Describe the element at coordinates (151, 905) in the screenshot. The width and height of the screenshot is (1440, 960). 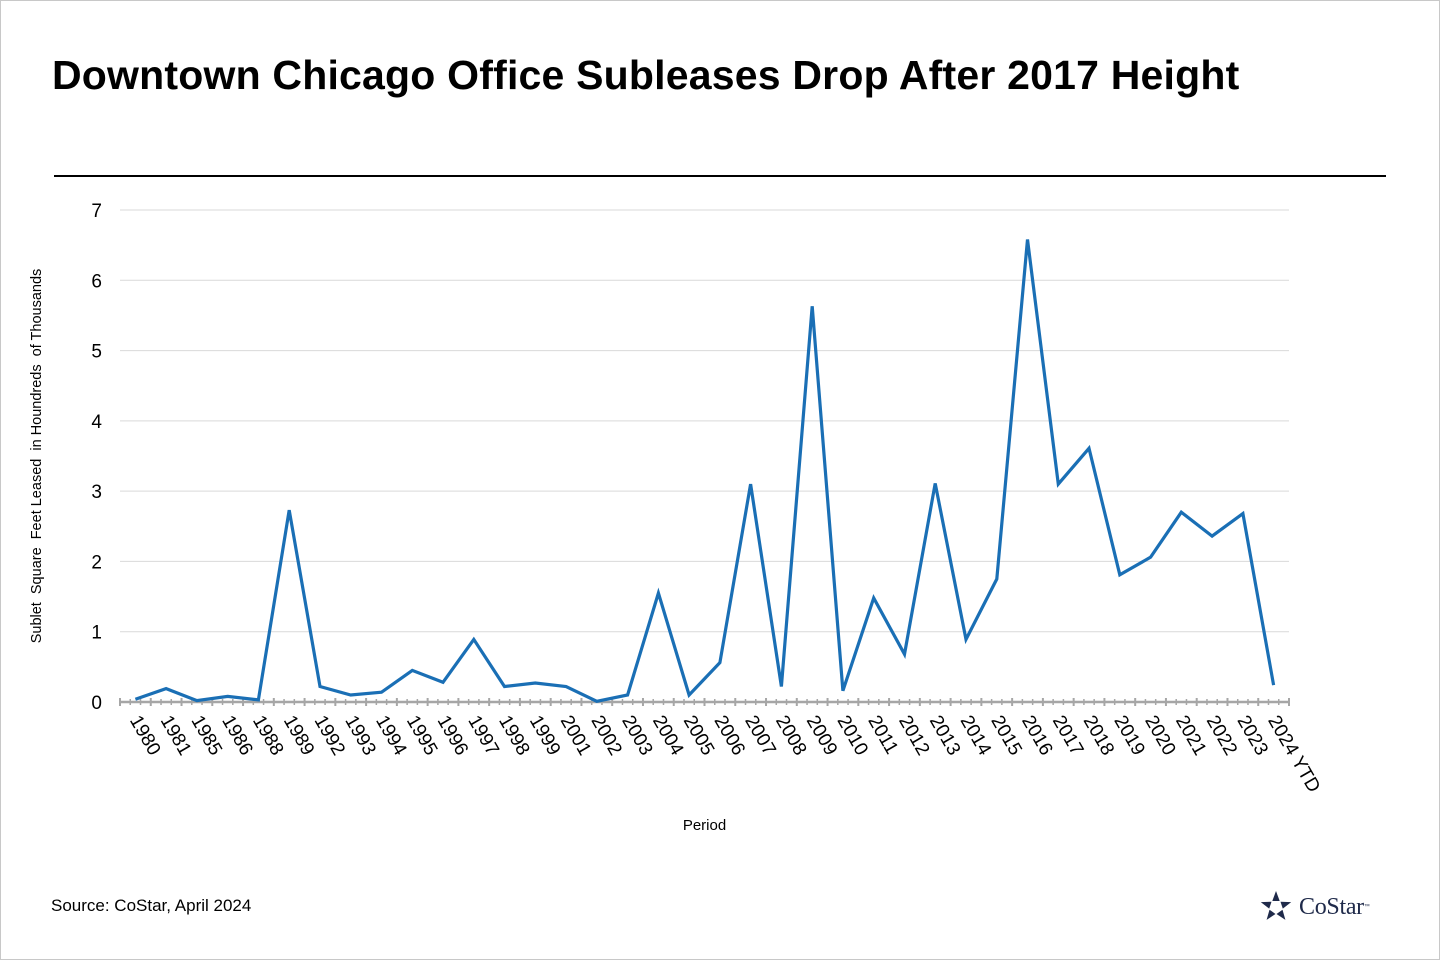
I see `source-note: Source: CoStar, April 2024` at that location.